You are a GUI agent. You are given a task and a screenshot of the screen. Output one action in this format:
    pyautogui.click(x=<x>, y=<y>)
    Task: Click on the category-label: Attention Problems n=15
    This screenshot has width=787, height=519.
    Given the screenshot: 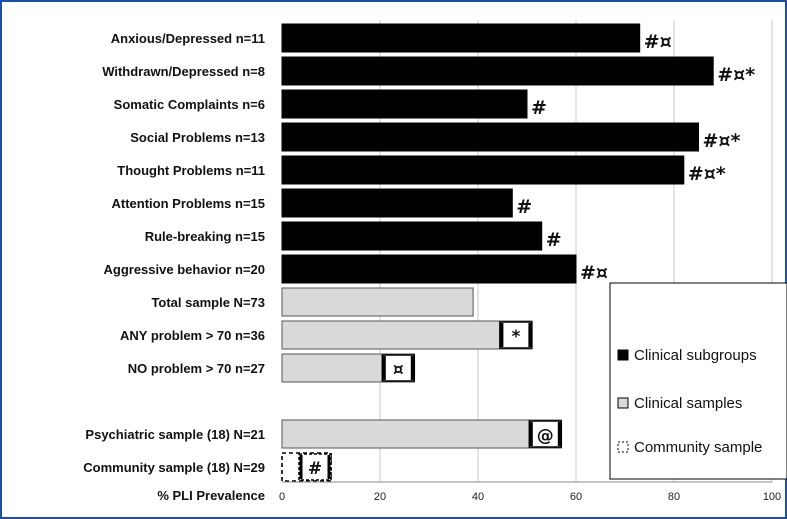 What is the action you would take?
    pyautogui.click(x=189, y=203)
    